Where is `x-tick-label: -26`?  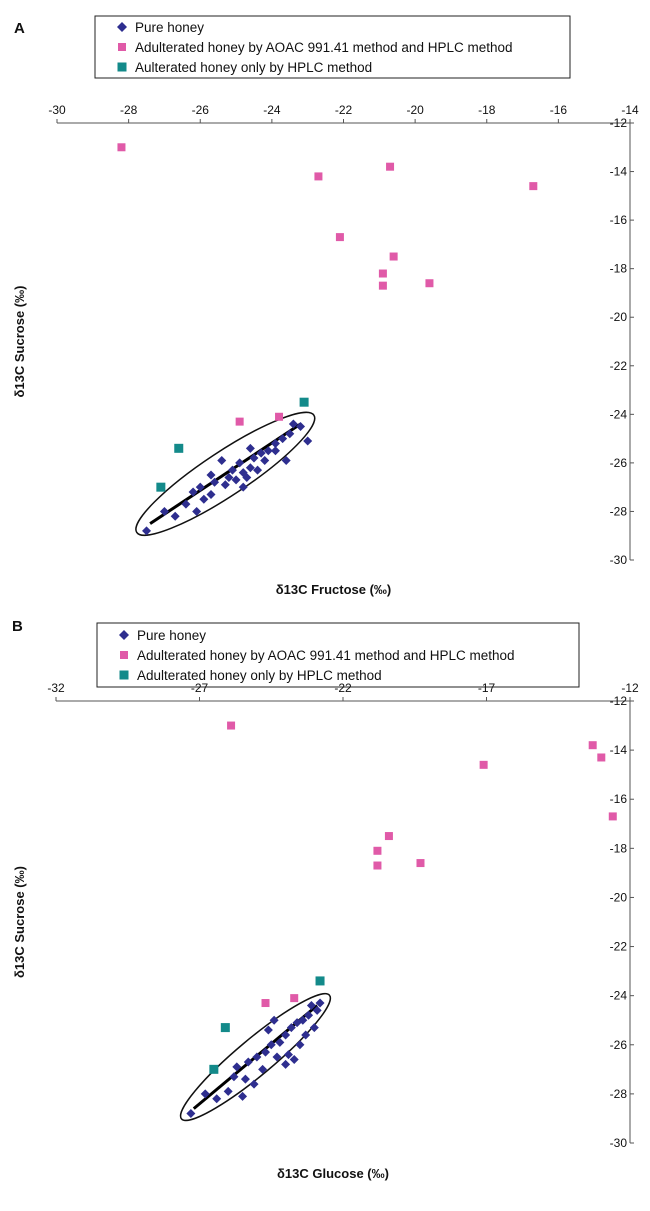 x-tick-label: -26 is located at coordinates (201, 110).